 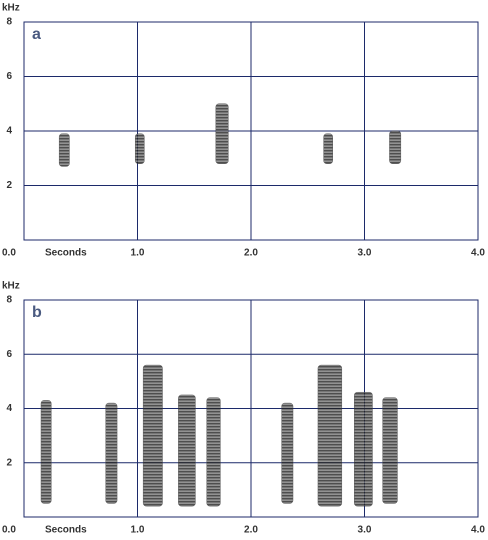 I want to click on panel-label: b, so click(x=37, y=312).